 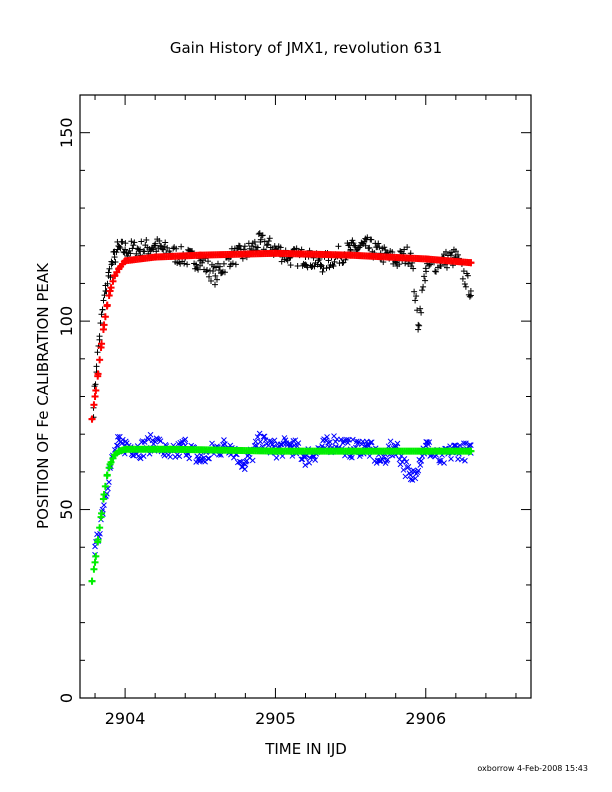 I want to click on y-axis-label: POSITION OF Fe CALIBRATION PEAK, so click(x=43, y=395).